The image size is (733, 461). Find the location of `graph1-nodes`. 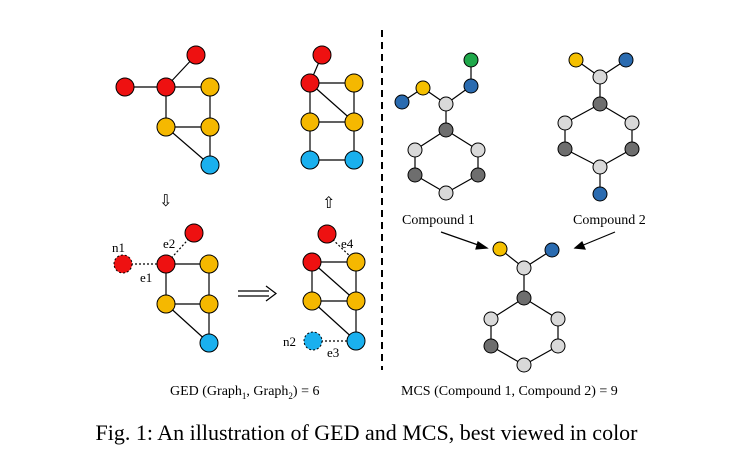

graph1-nodes is located at coordinates (167, 110).